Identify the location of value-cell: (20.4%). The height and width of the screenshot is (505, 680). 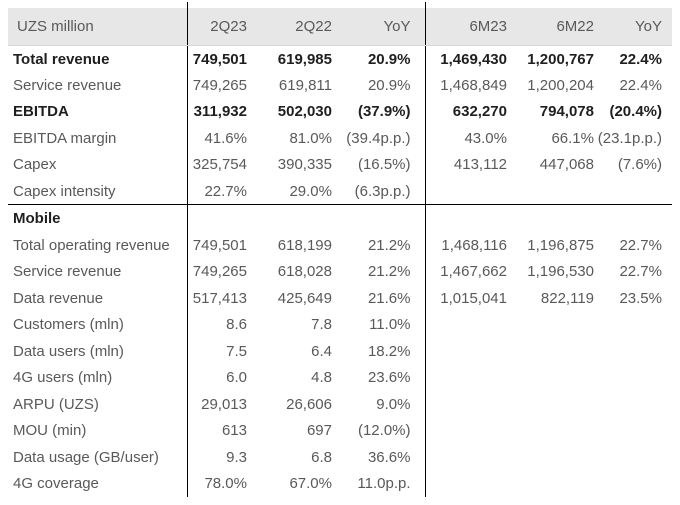
(635, 112).